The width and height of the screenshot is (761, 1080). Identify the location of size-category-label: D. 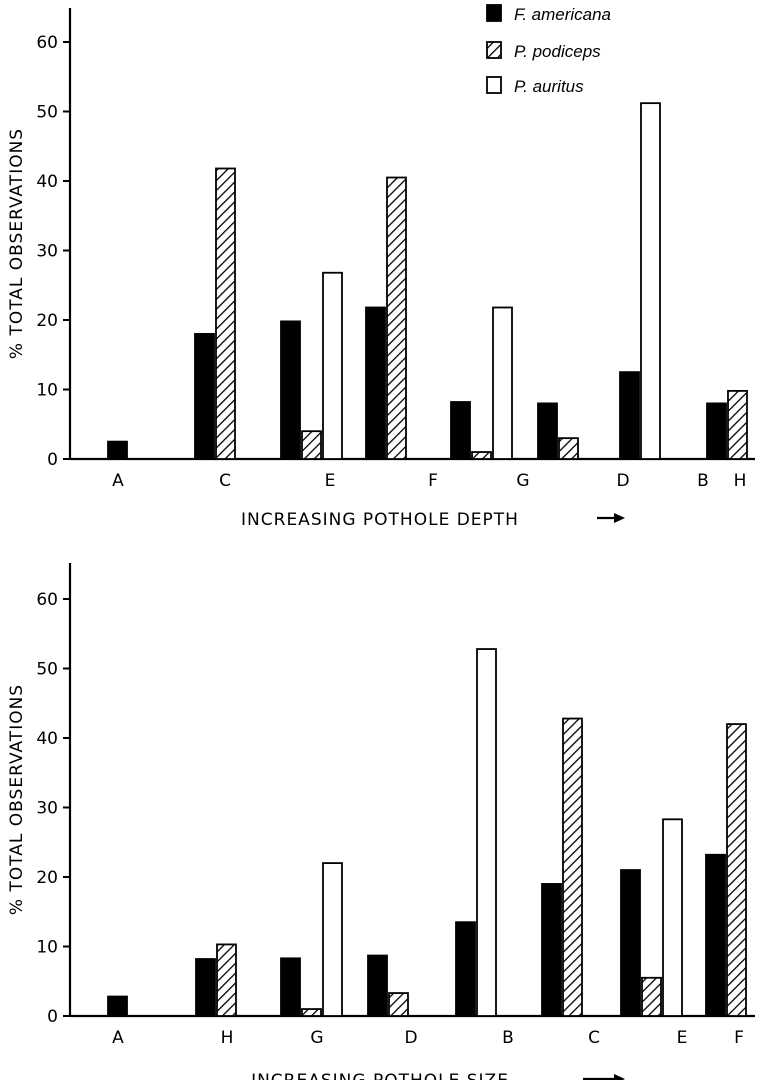
(410, 1038).